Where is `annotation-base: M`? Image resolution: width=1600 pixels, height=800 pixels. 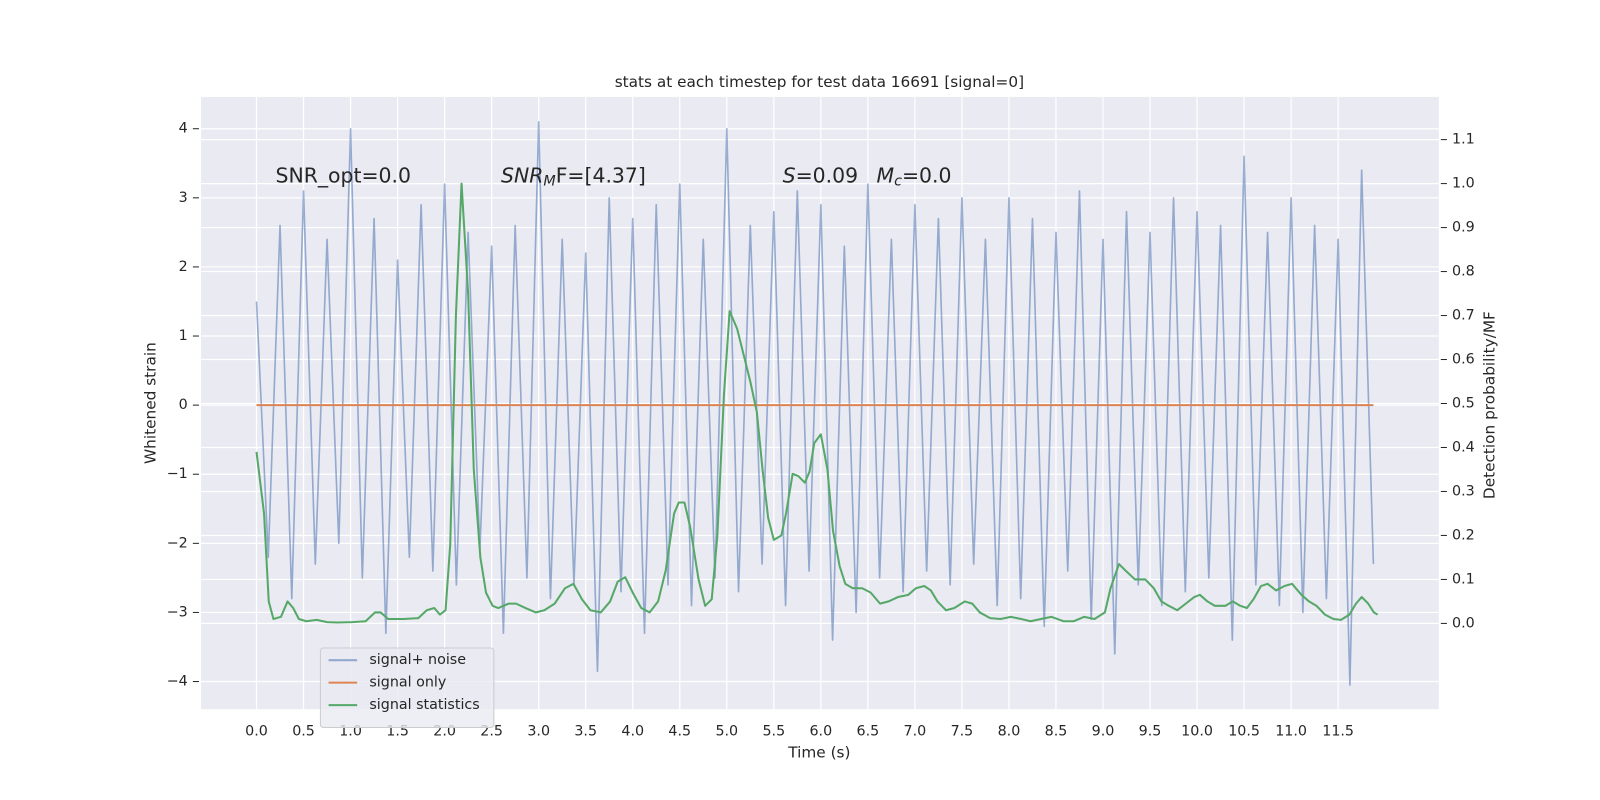 annotation-base: M is located at coordinates (886, 176).